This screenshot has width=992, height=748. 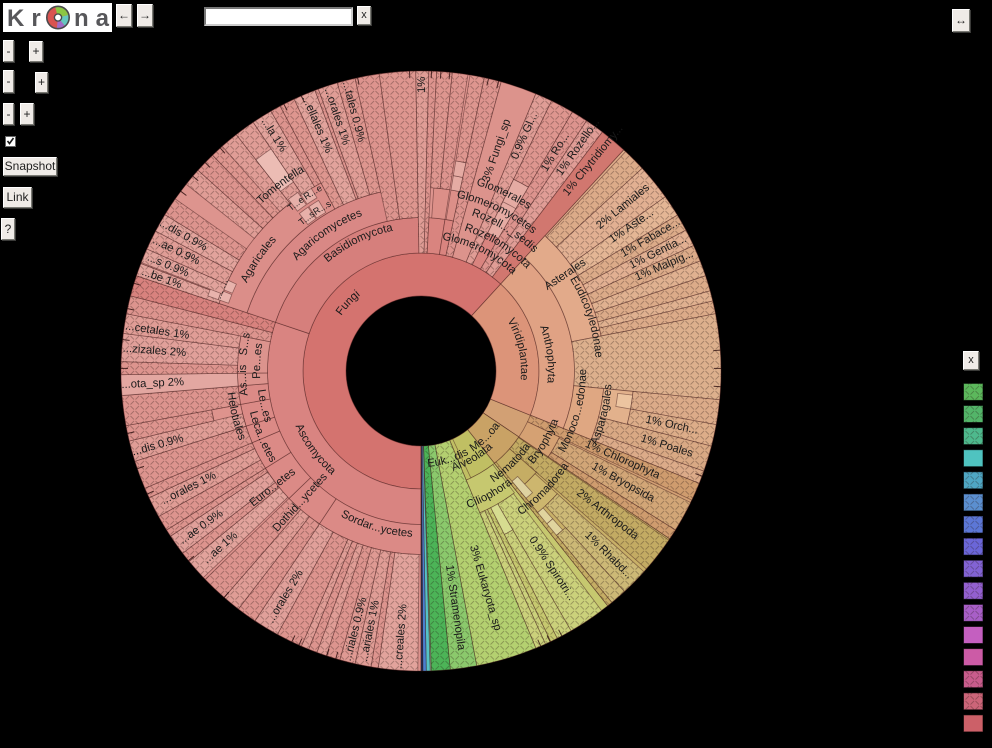 What do you see at coordinates (422, 85) in the screenshot?
I see `svg-text: 1%` at bounding box center [422, 85].